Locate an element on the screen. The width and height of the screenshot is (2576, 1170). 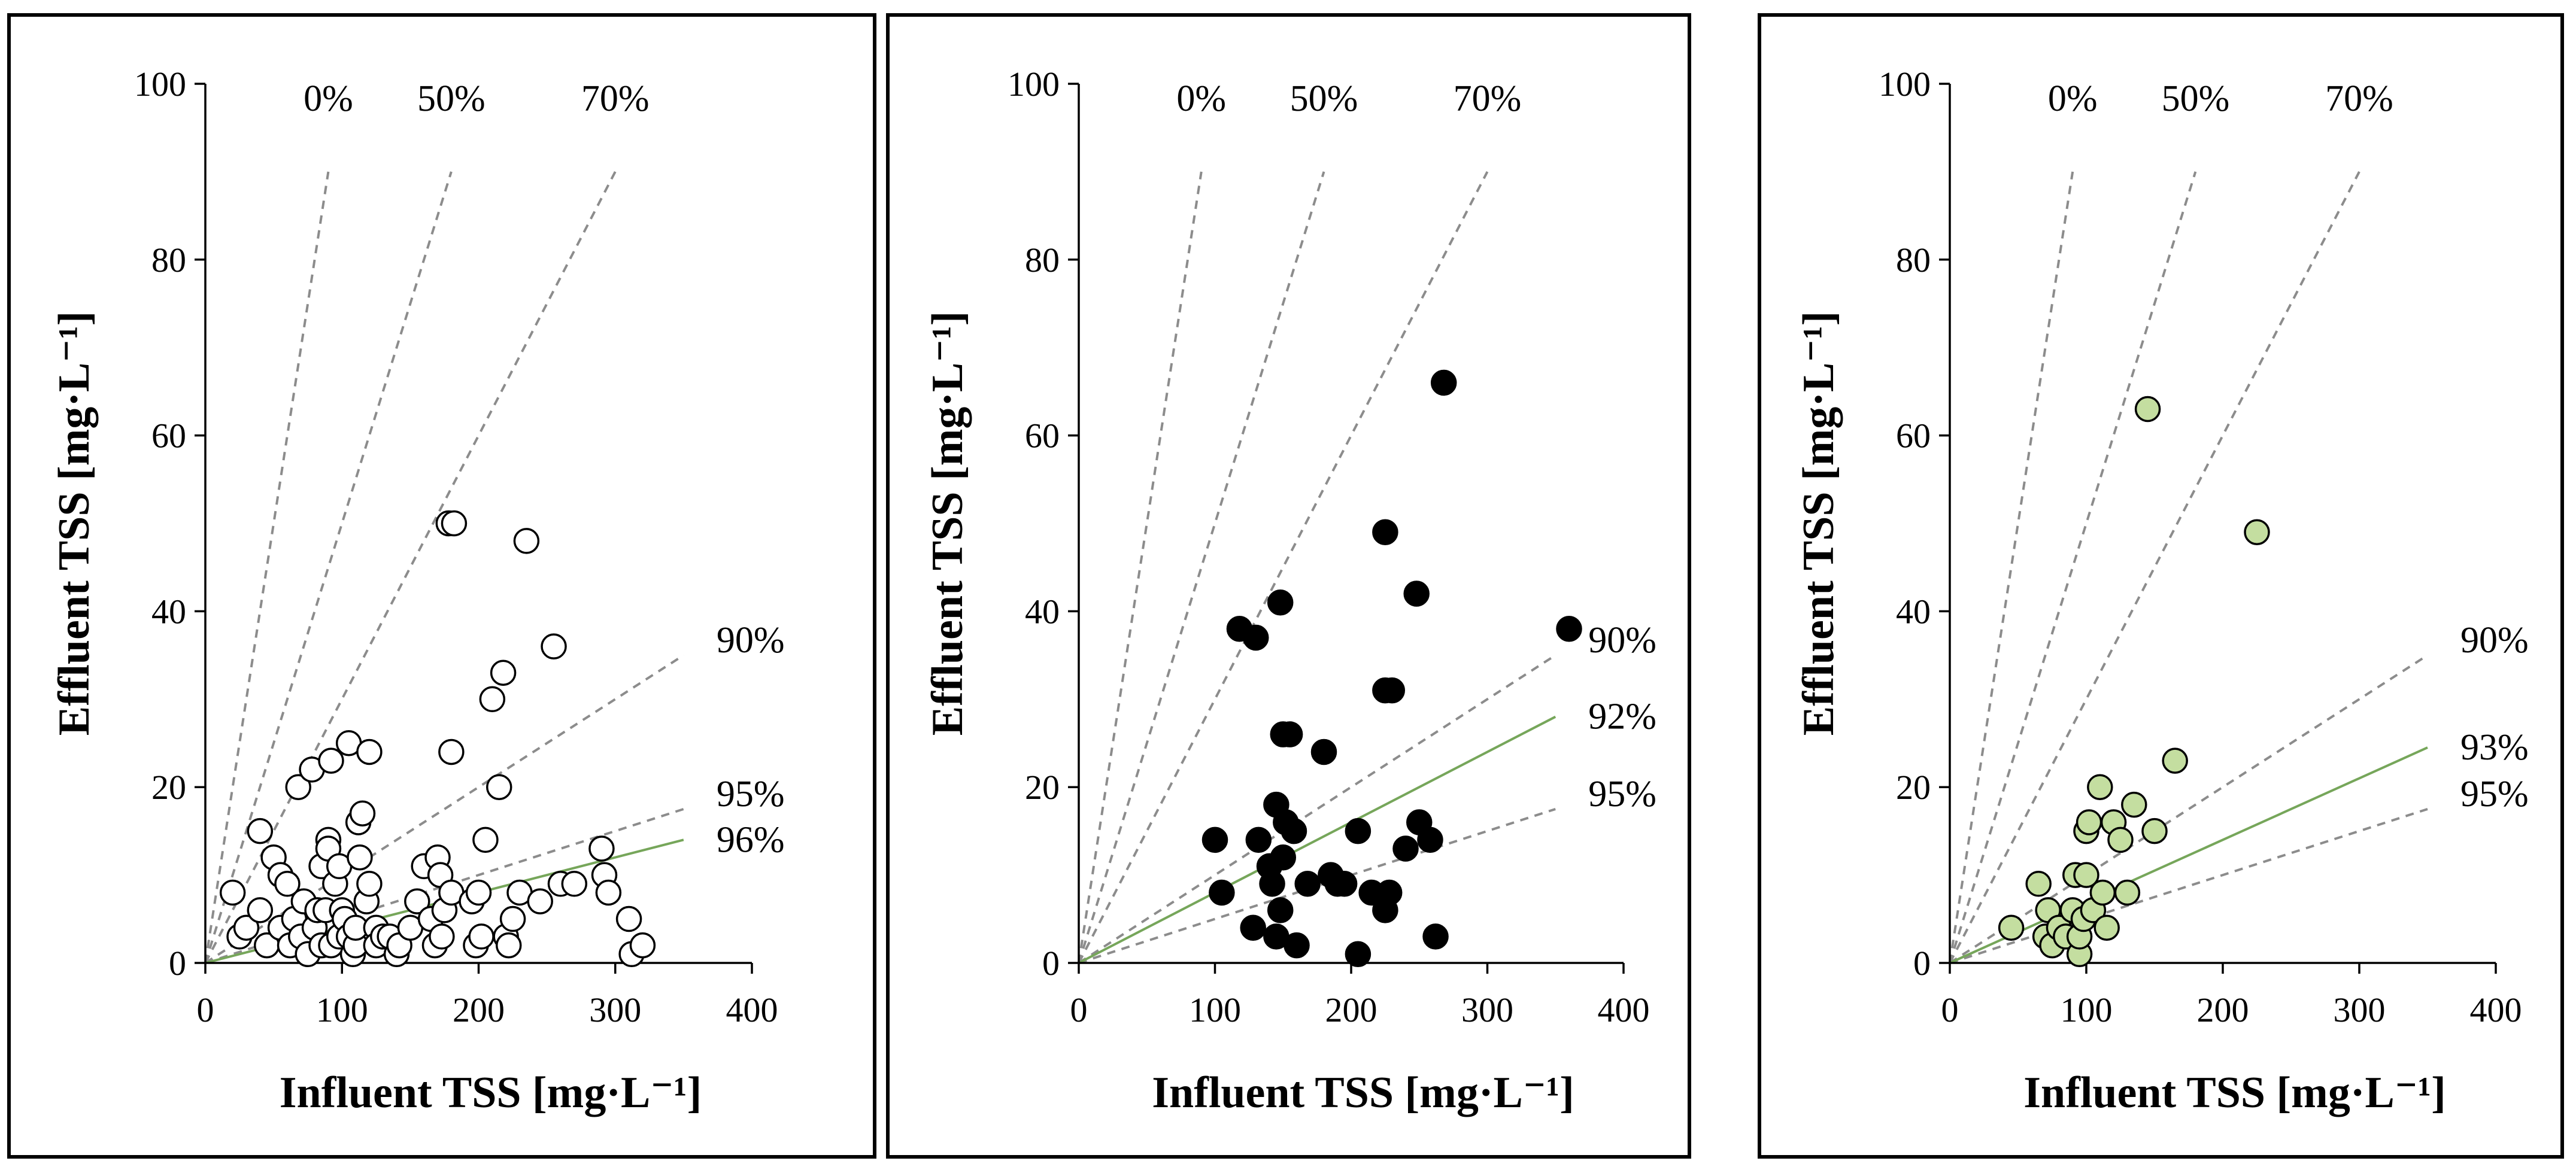
trend-label: 93% is located at coordinates (2494, 747).